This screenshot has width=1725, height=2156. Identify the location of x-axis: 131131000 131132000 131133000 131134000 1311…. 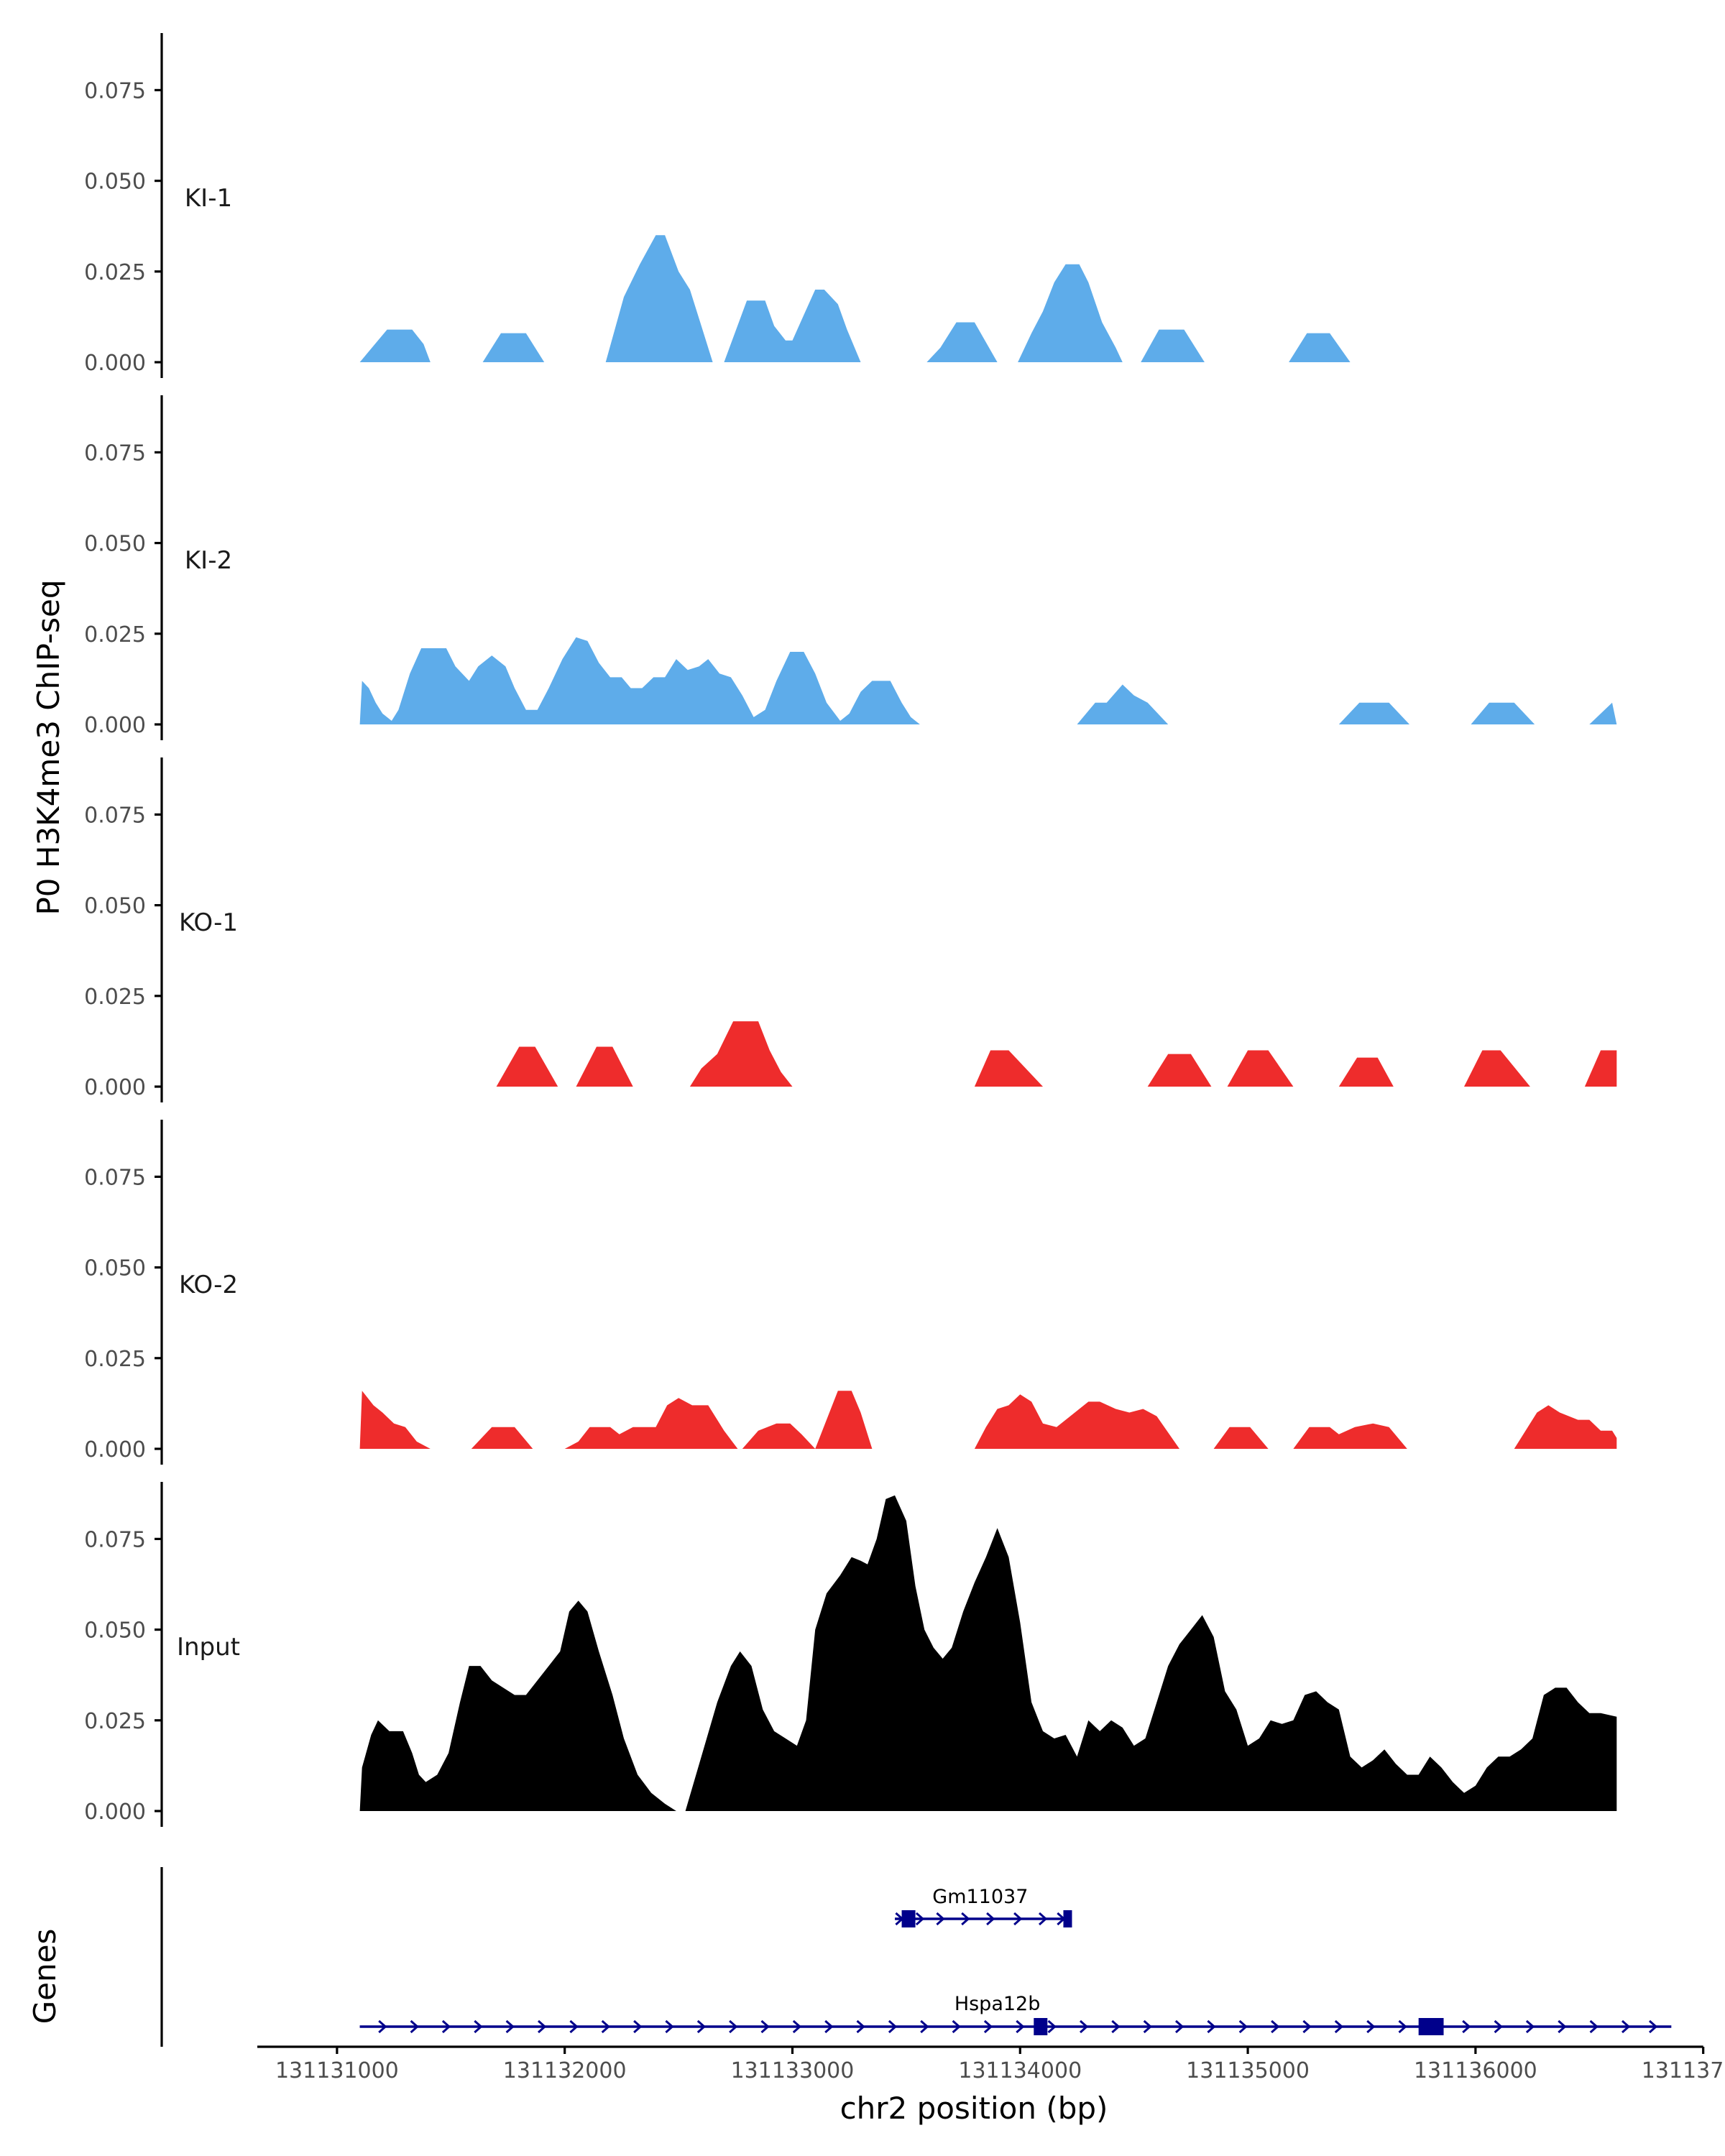
(991, 2064).